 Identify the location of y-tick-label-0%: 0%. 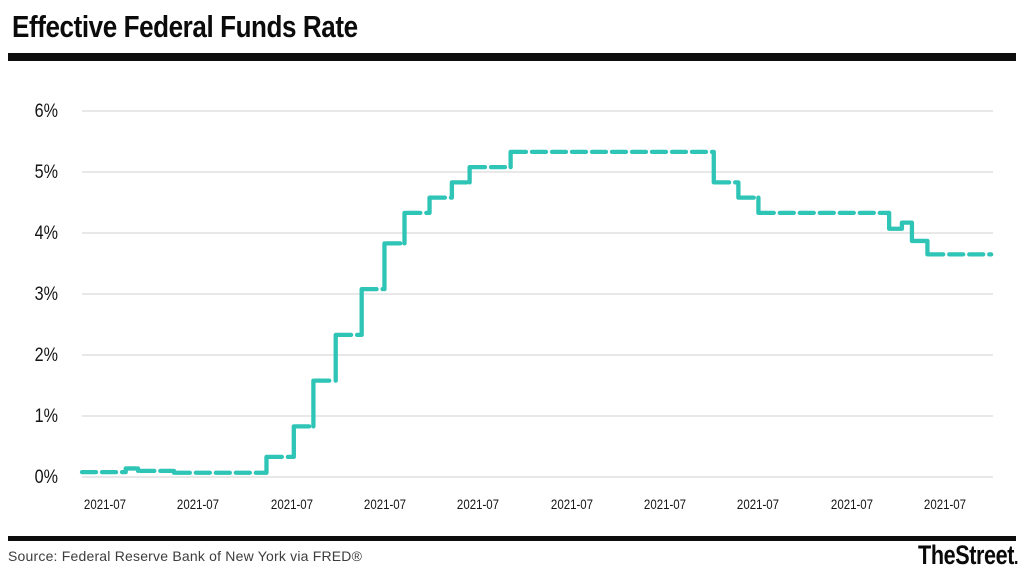
(46, 477).